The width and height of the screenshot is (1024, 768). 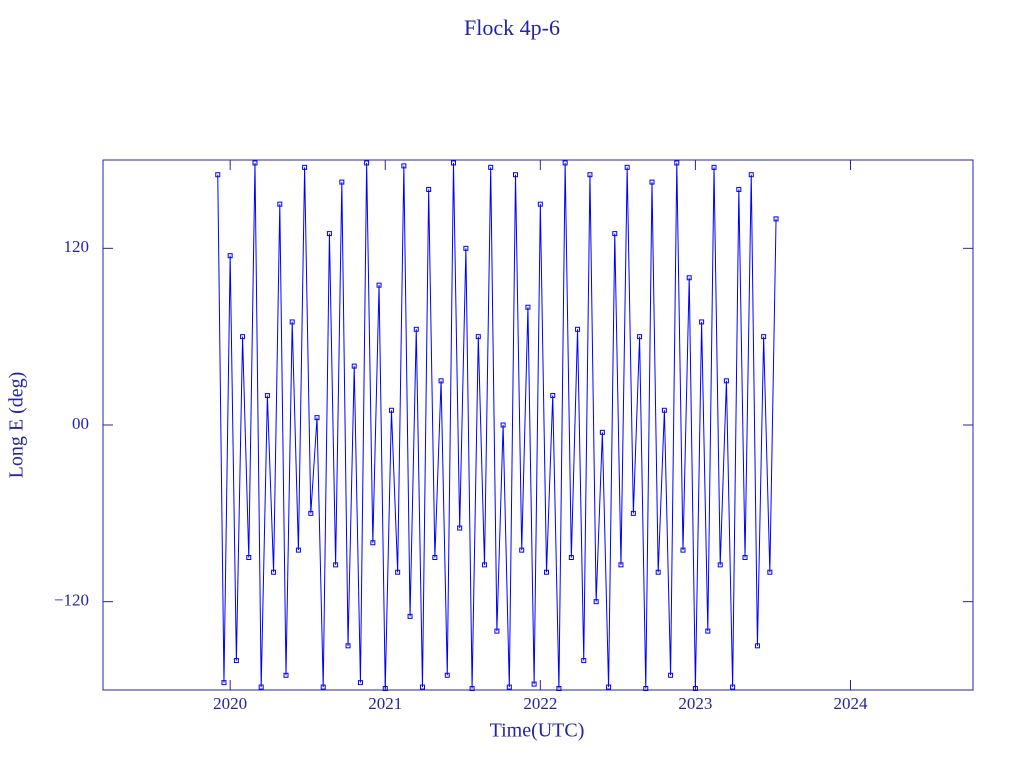 What do you see at coordinates (695, 703) in the screenshot?
I see `x-tick-label: 2023` at bounding box center [695, 703].